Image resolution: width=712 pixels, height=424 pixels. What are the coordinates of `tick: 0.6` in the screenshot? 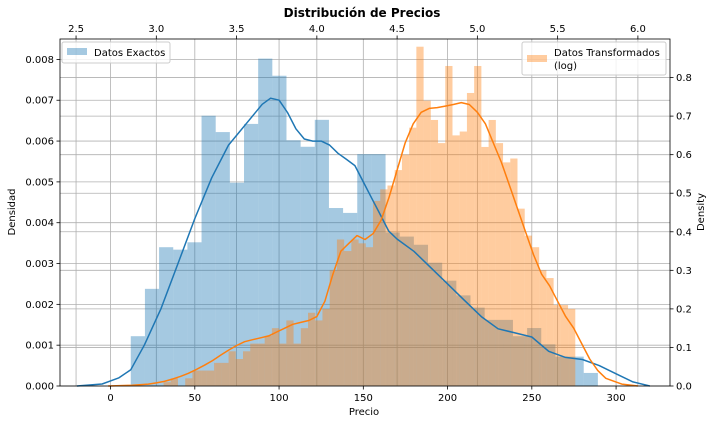 It's located at (681, 155).